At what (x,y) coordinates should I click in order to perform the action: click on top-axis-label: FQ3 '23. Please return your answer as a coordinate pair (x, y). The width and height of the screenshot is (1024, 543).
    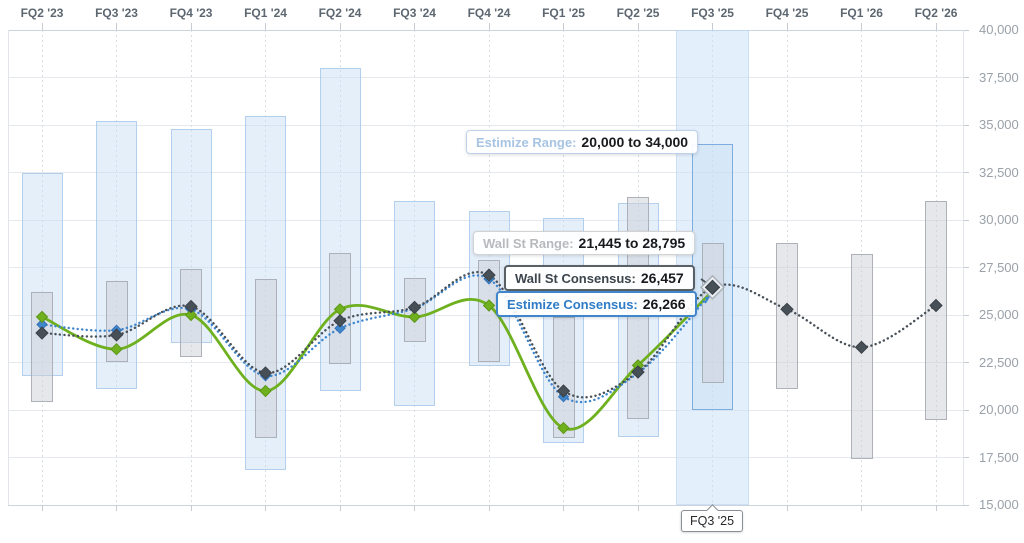
    Looking at the image, I should click on (116, 13).